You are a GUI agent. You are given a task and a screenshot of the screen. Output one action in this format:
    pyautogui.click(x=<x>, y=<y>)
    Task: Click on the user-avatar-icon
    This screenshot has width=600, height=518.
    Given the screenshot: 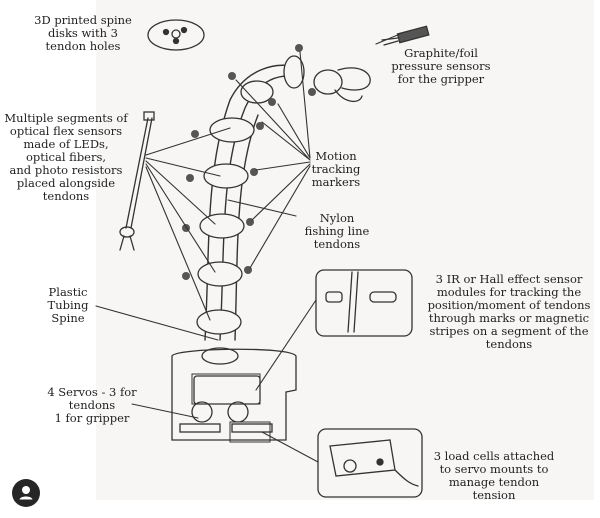 What is the action you would take?
    pyautogui.click(x=26, y=493)
    